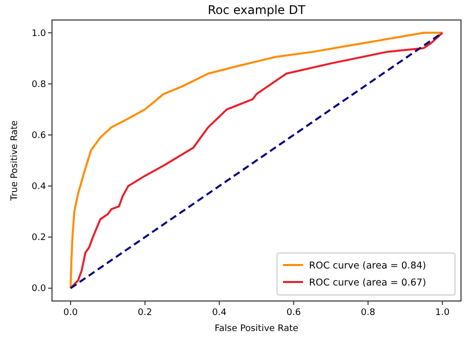 The width and height of the screenshot is (474, 337). I want to click on x-tick-label: 0.6, so click(294, 313).